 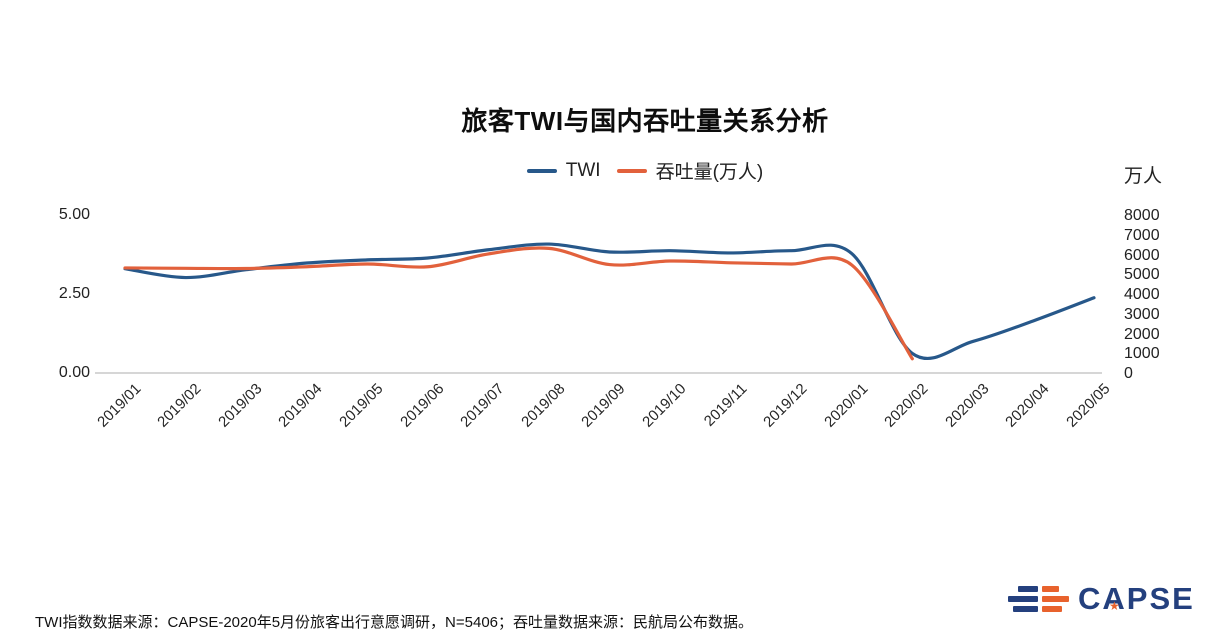 What do you see at coordinates (74, 293) in the screenshot?
I see `y-axis-left-tick: 2.50` at bounding box center [74, 293].